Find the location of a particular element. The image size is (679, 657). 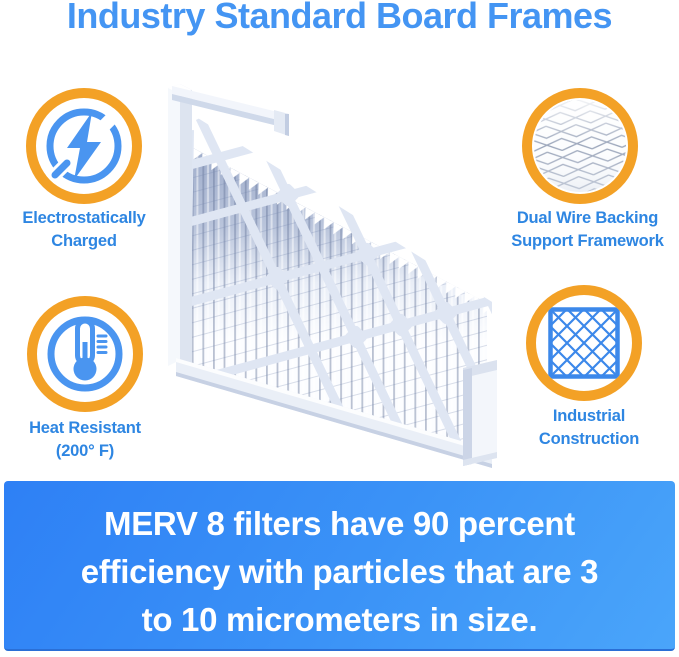

thermometer-icon is located at coordinates (85, 354).